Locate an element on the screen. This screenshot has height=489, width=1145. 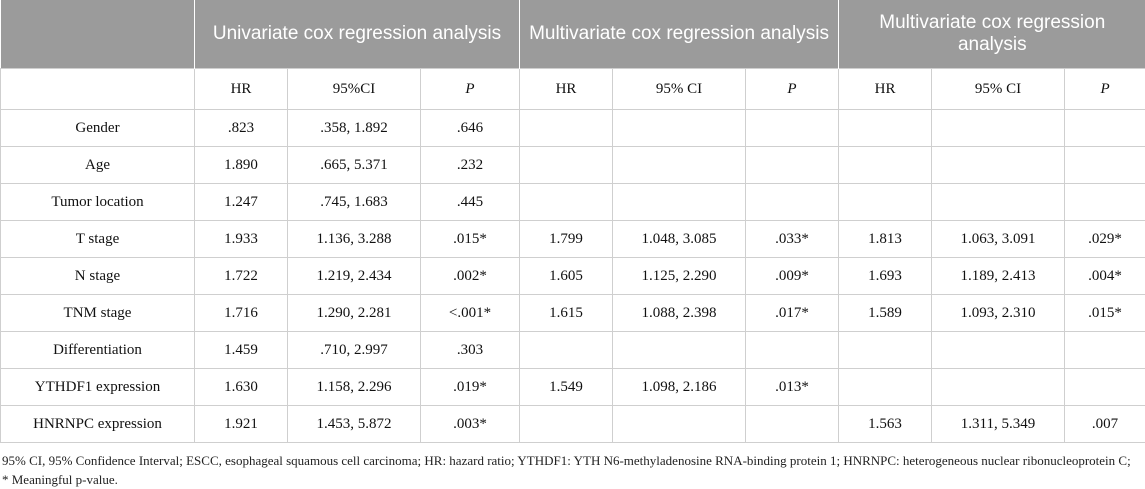
row-label: Age is located at coordinates (98, 165).